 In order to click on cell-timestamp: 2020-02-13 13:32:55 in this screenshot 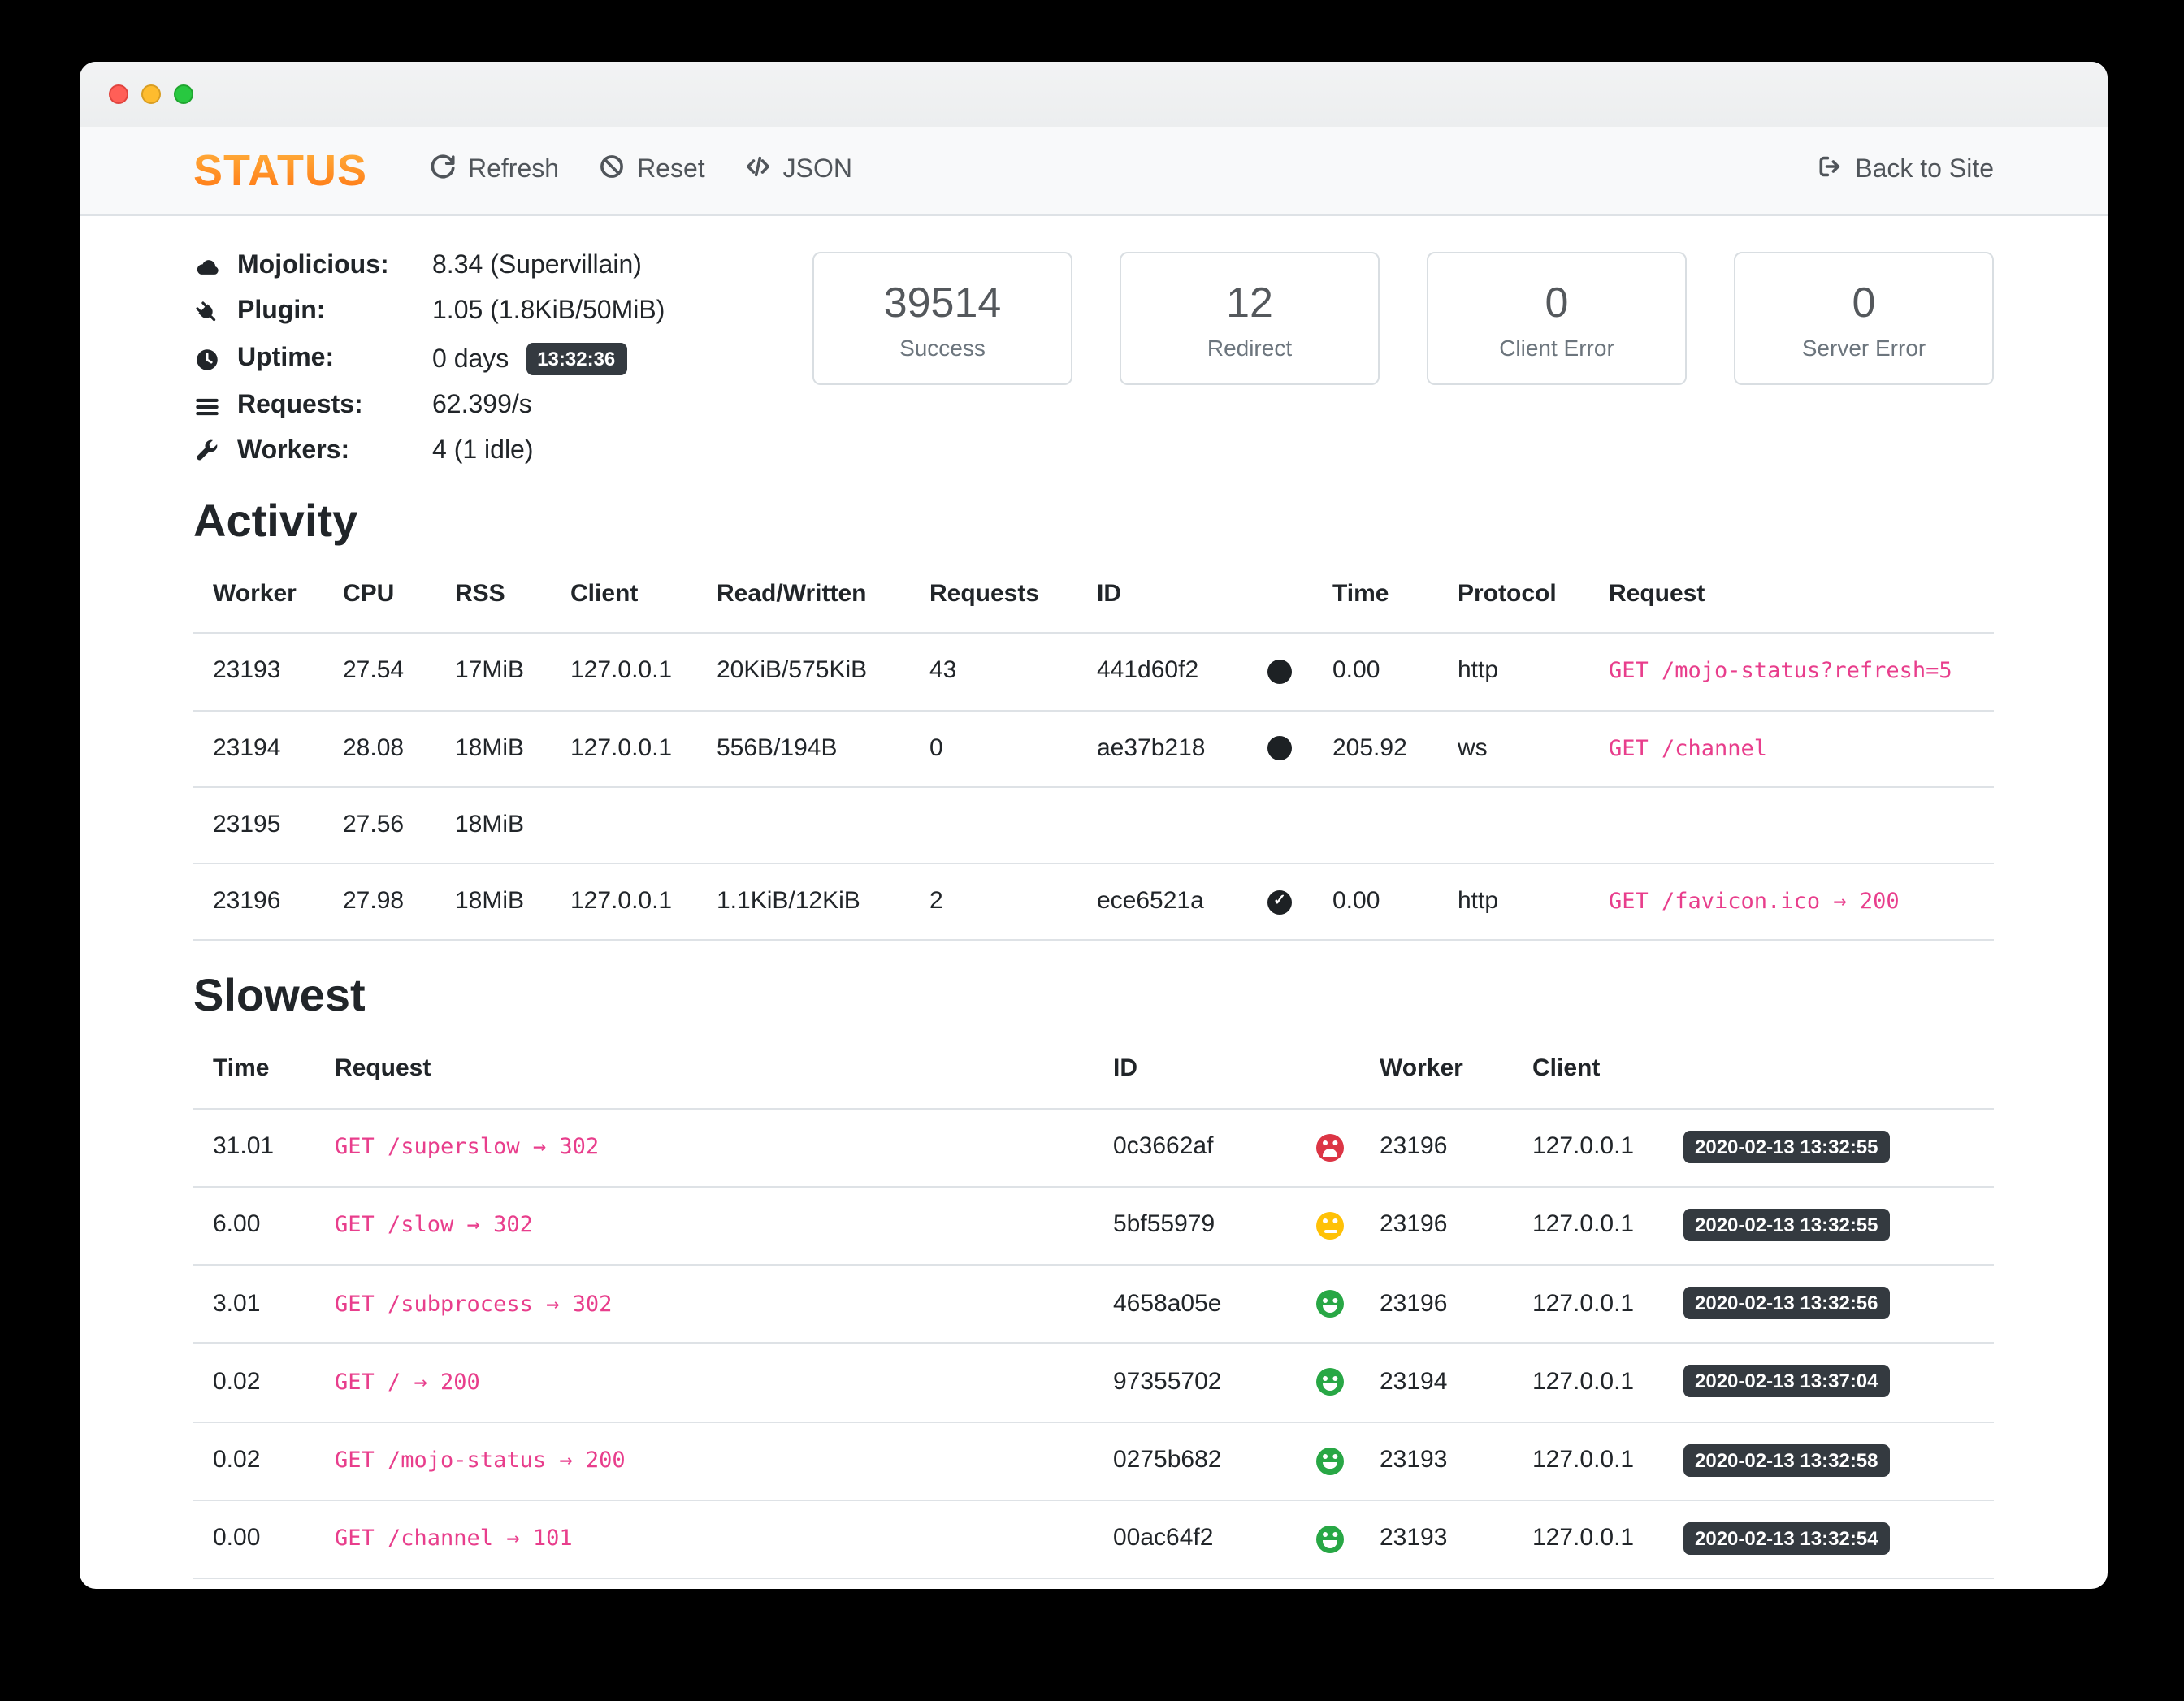, I will do `click(1829, 1226)`.